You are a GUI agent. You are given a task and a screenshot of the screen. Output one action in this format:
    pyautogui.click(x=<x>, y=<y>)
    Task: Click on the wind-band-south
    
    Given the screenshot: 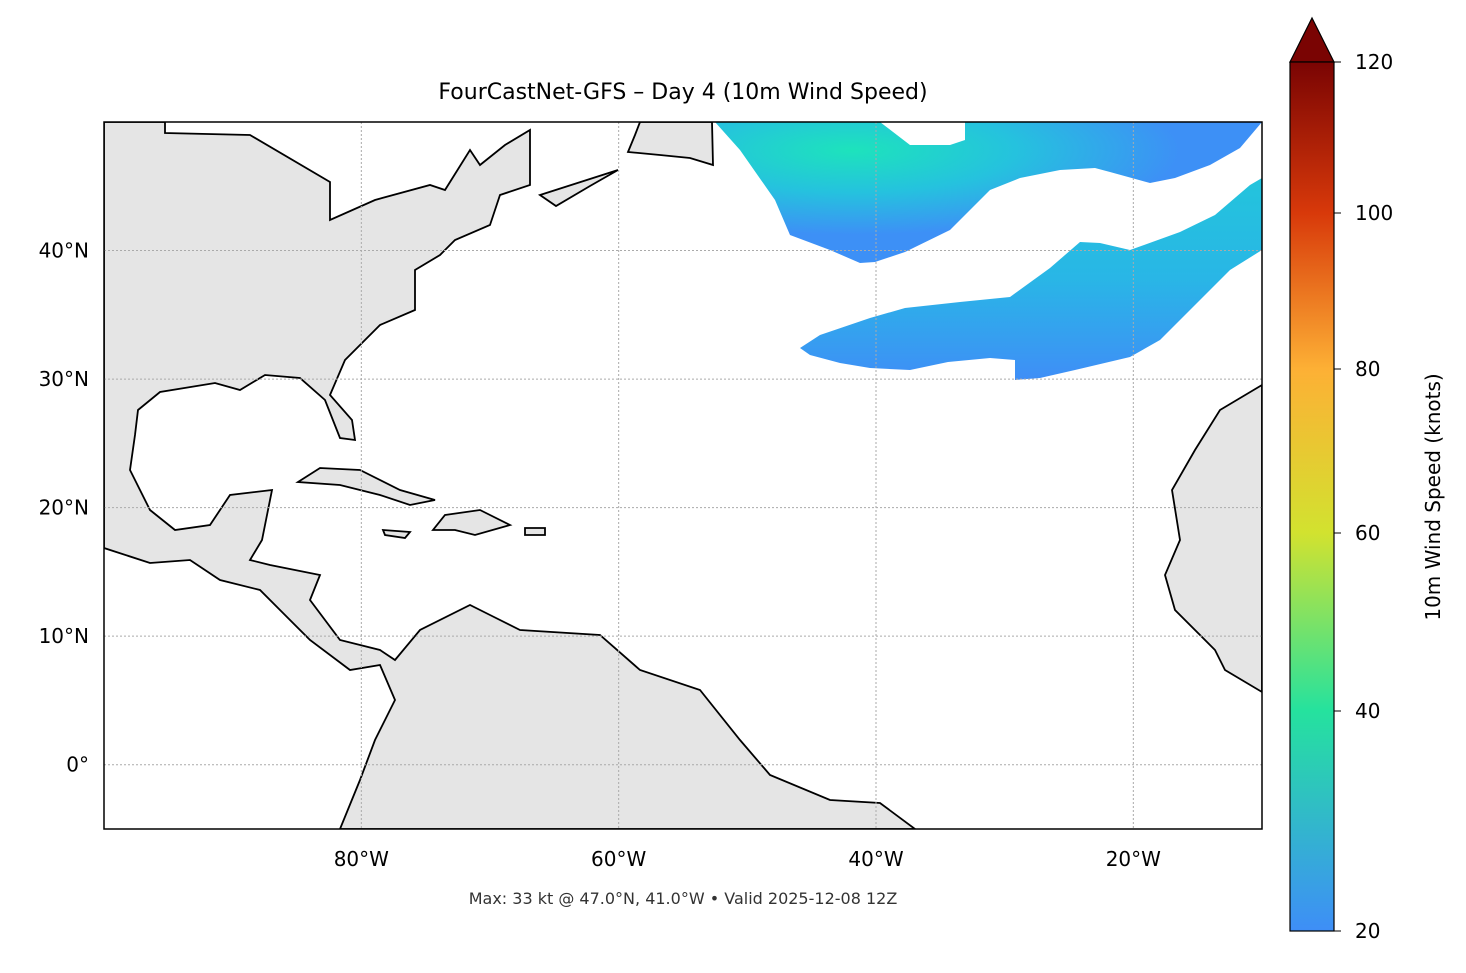 What is the action you would take?
    pyautogui.click(x=1031, y=279)
    